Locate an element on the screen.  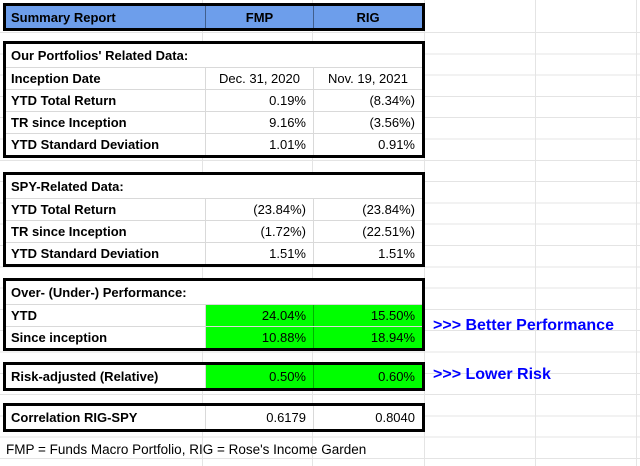
table-row: TR since Inception (1.72%) (22.51%) is located at coordinates (214, 231).